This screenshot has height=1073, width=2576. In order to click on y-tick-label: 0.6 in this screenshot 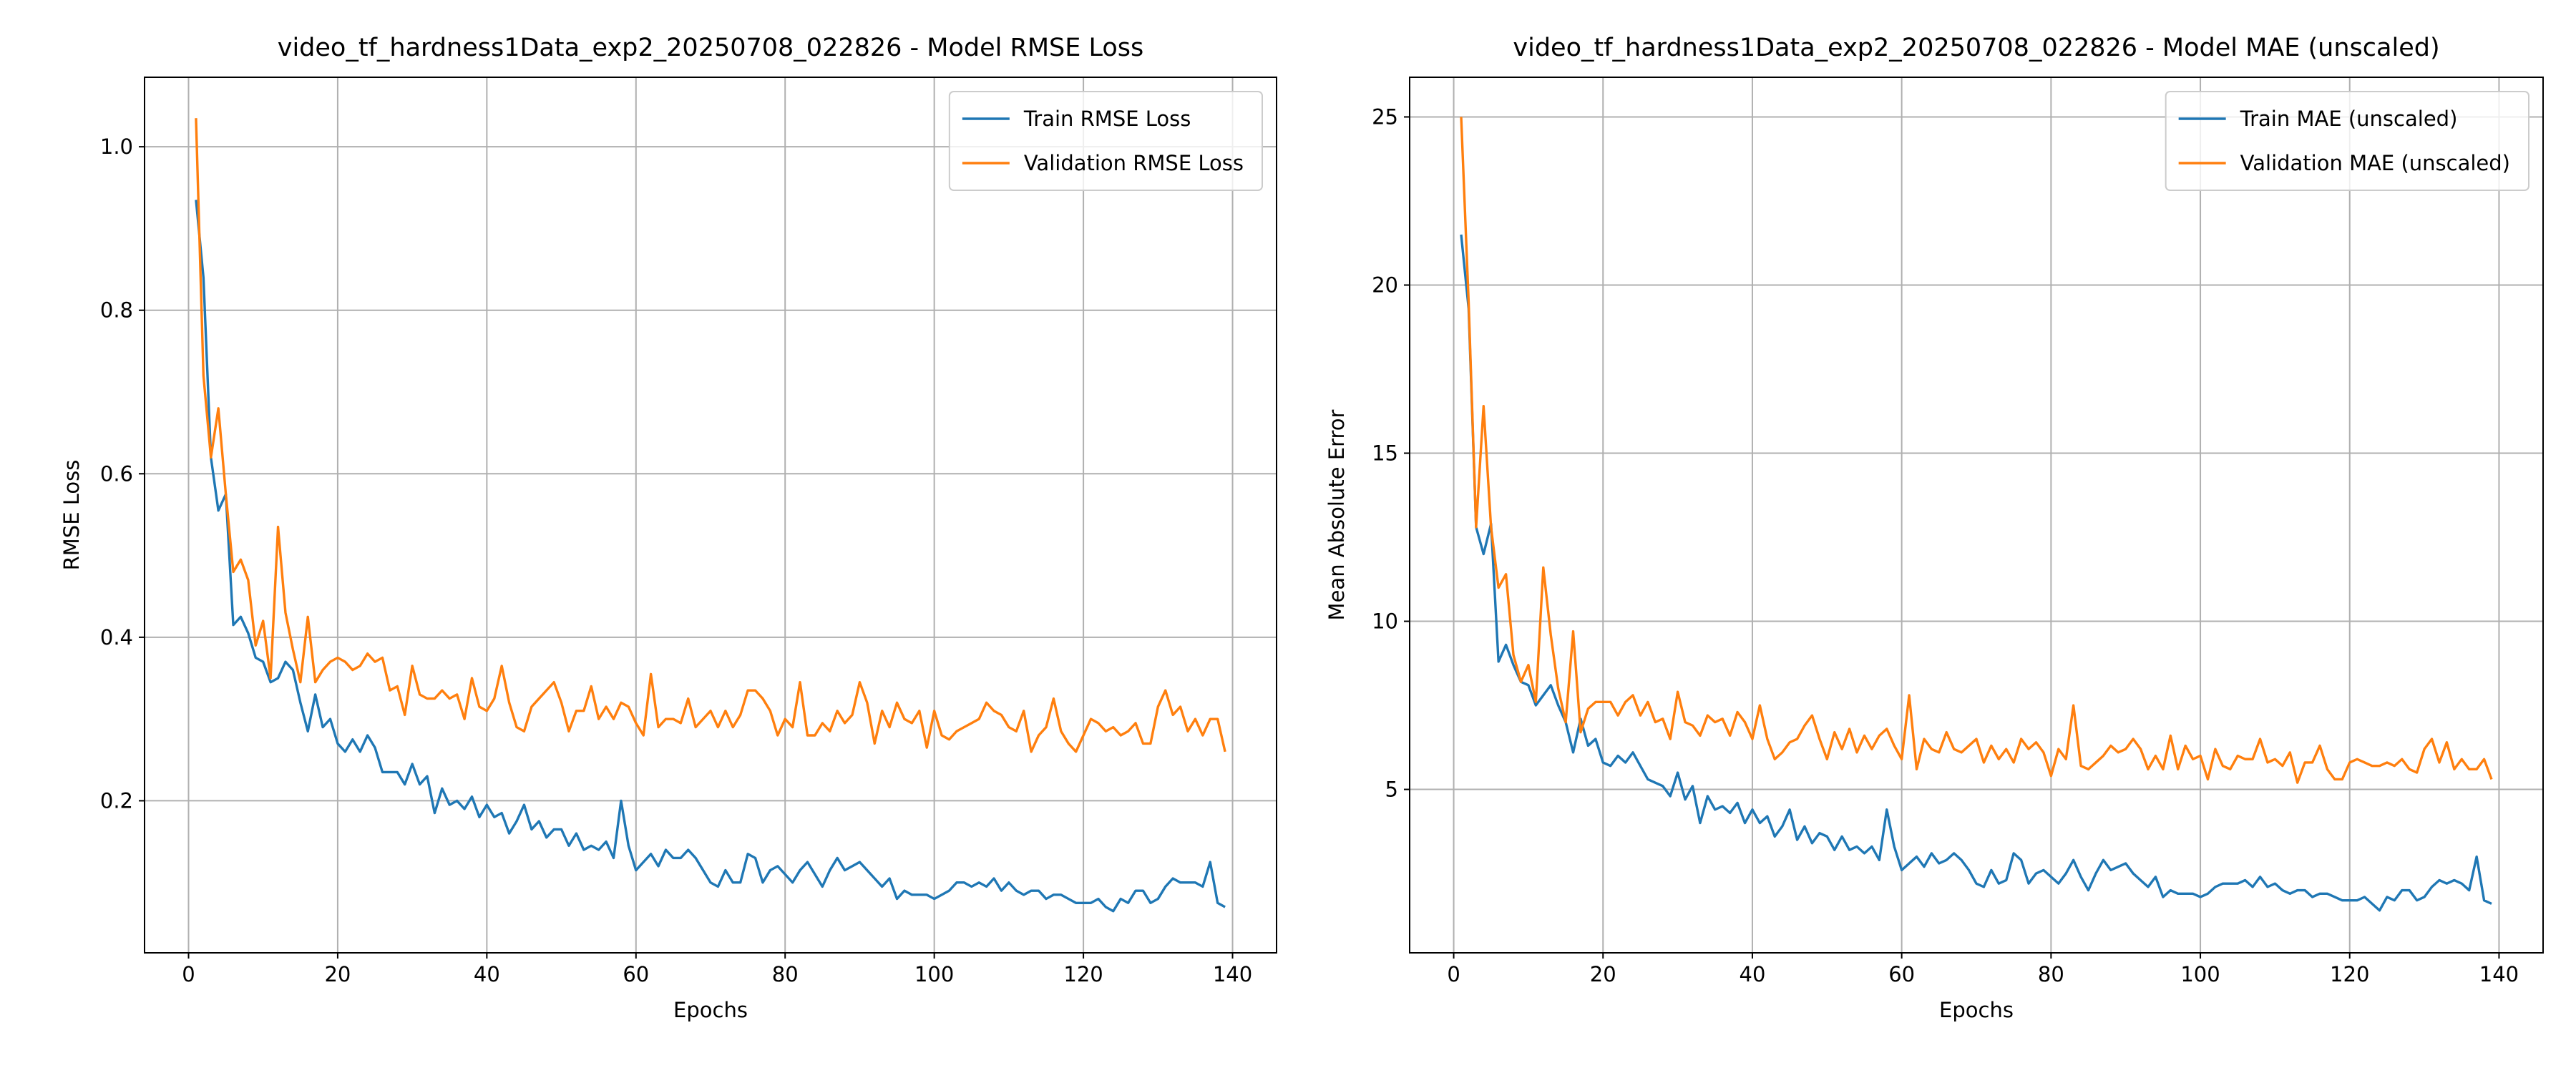, I will do `click(116, 473)`.